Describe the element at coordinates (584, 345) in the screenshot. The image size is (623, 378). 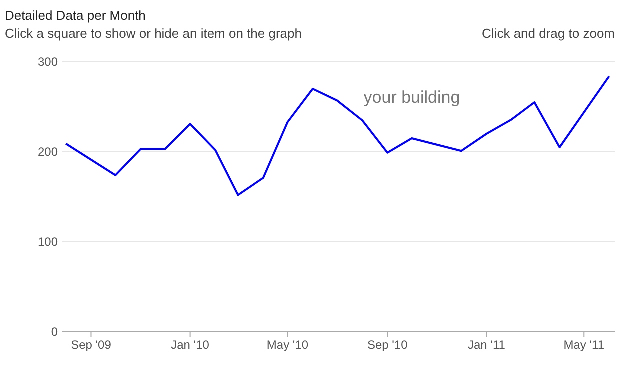
I see `x-tick-label: May '11` at that location.